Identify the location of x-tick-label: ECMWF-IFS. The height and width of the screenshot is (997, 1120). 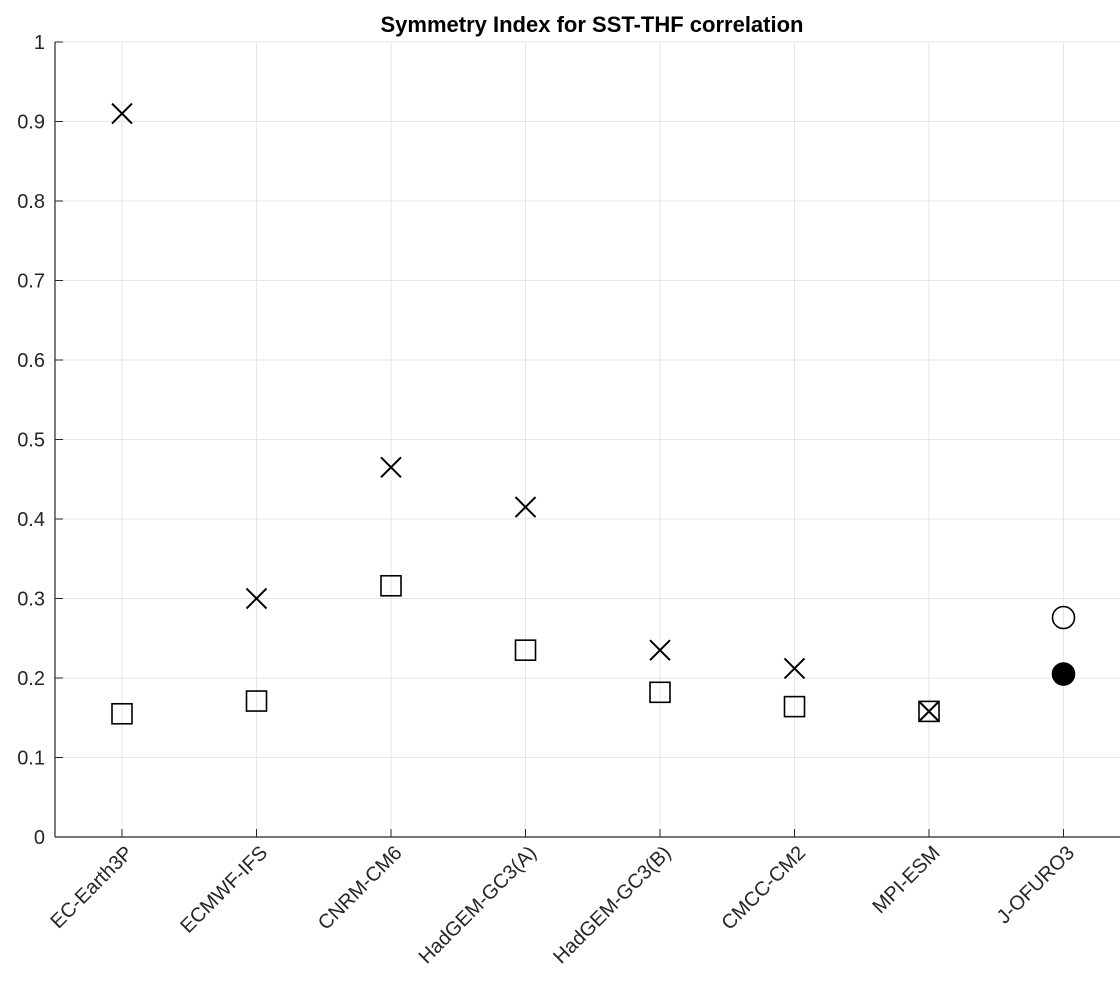
(224, 890).